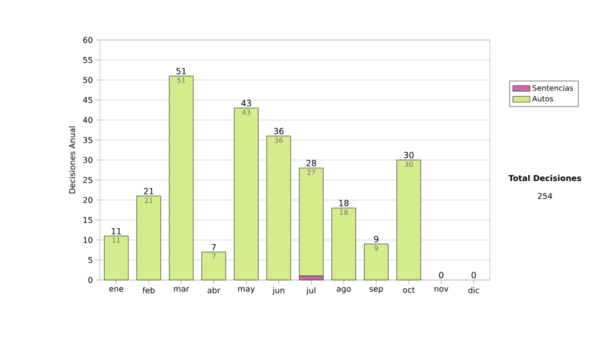 The height and width of the screenshot is (340, 600). What do you see at coordinates (87, 140) in the screenshot?
I see `y-tick-label: 35` at bounding box center [87, 140].